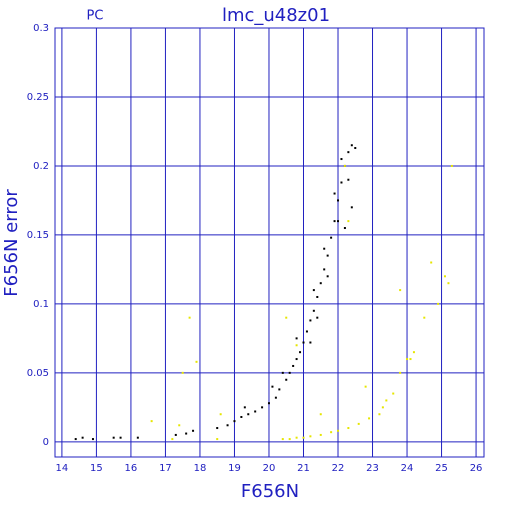 The height and width of the screenshot is (512, 512). Describe the element at coordinates (41, 304) in the screenshot. I see `y-tick-label: 0.1` at that location.